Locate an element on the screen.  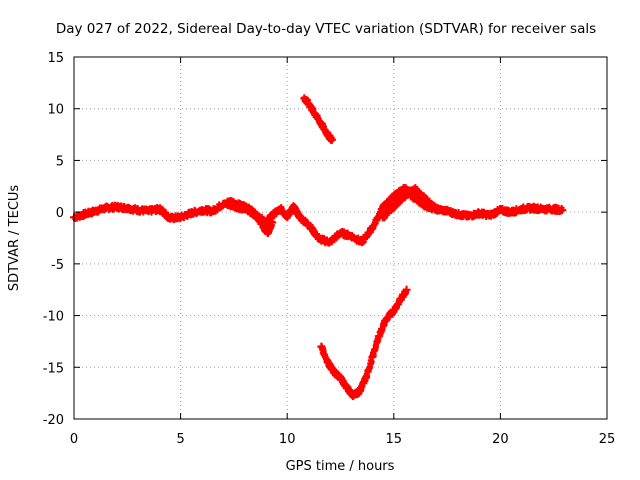
y-tick-labels: -20 -15 -10 -5 0 5 10 15 is located at coordinates (53, 239).